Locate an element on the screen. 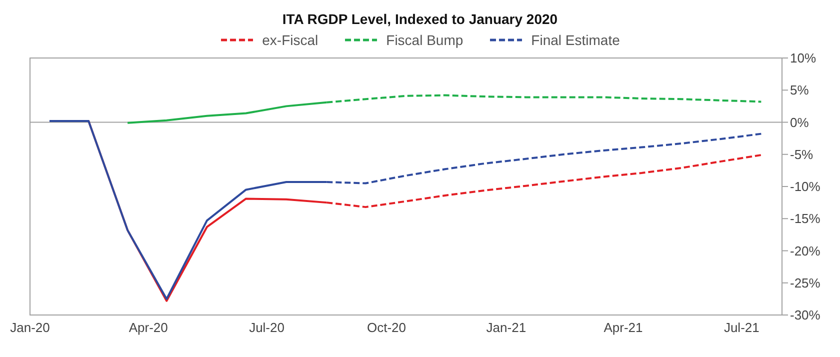 The width and height of the screenshot is (840, 357). legend-label: Final Estimate is located at coordinates (575, 40).